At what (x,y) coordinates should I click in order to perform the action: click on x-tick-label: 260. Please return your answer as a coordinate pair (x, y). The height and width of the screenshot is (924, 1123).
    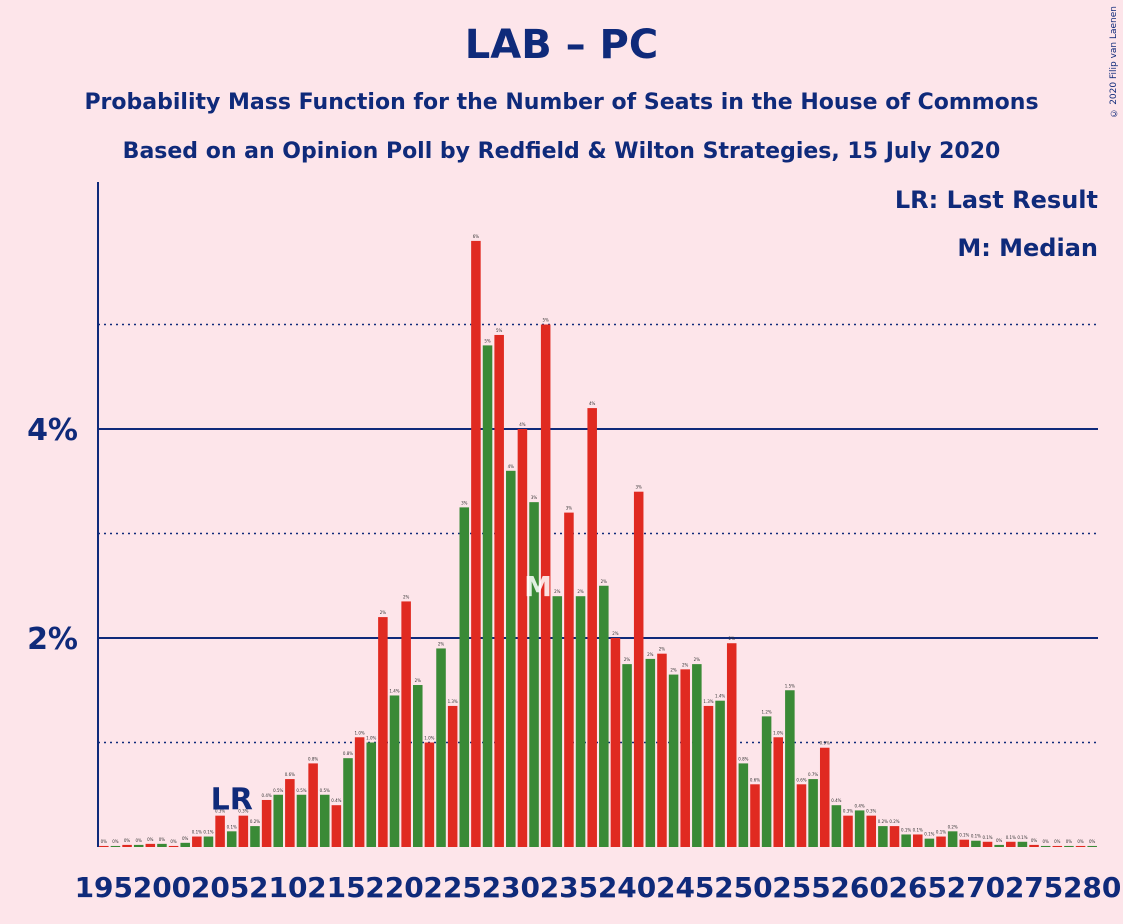
    Looking at the image, I should click on (859, 887).